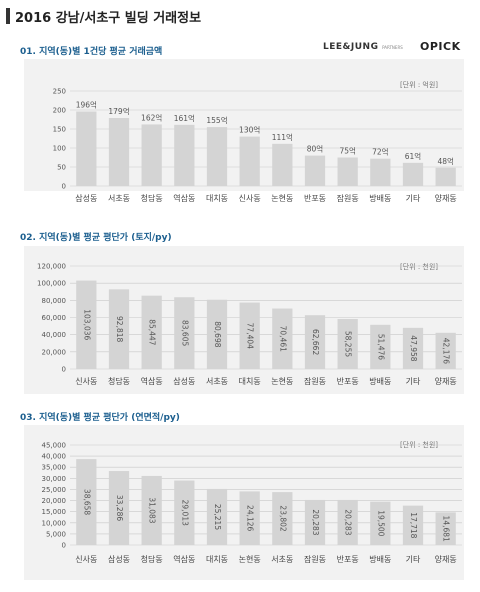 The width and height of the screenshot is (480, 592). I want to click on chart3-category-label: 신사동, so click(86, 559).